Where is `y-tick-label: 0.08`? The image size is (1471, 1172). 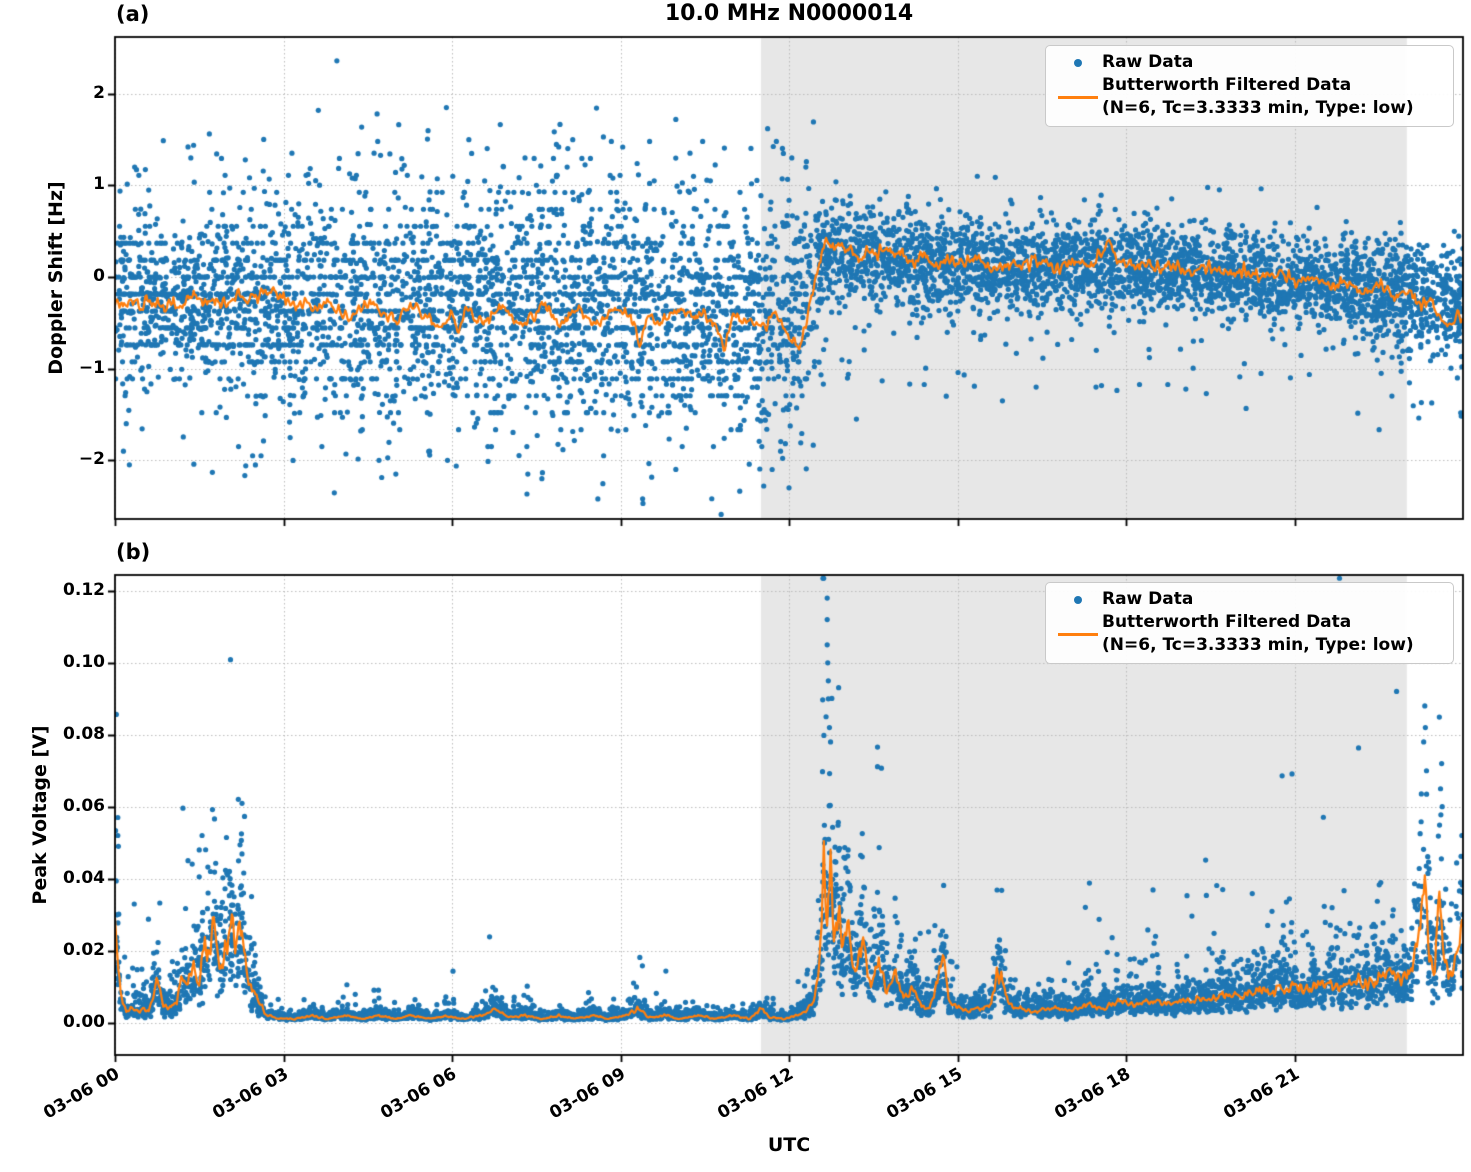
y-tick-label: 0.08 is located at coordinates (84, 733).